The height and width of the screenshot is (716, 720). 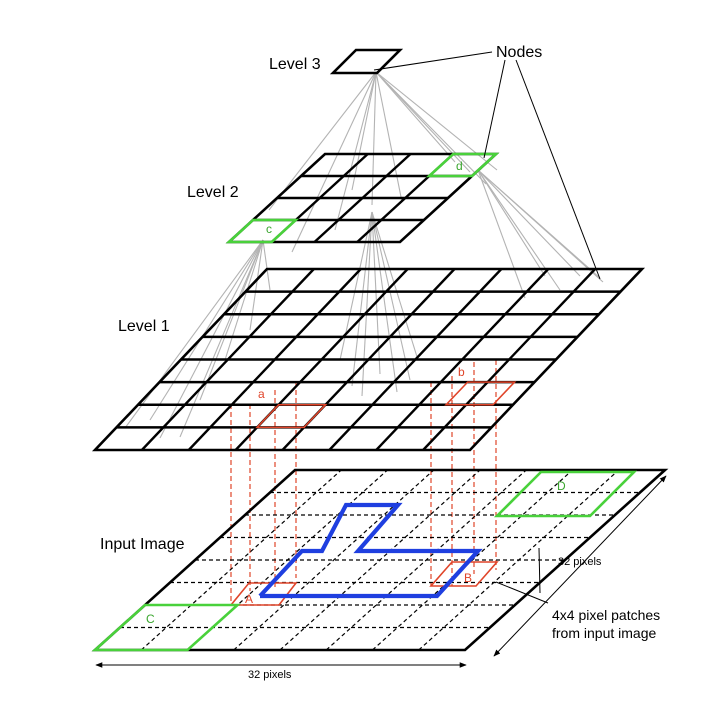 I want to click on level-2-label: Level 2, so click(x=213, y=192).